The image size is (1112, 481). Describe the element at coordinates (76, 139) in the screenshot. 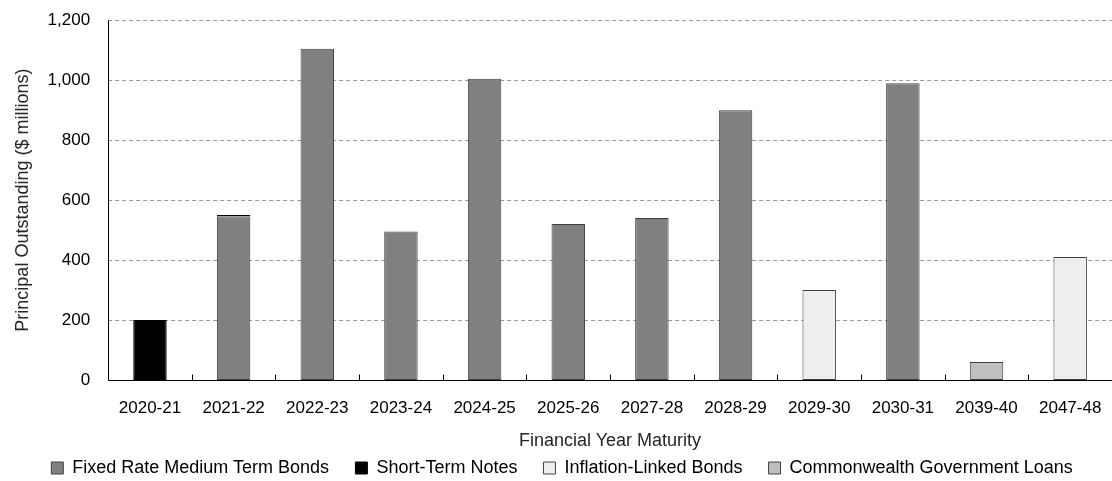

I see `y-tick-label: 800` at that location.